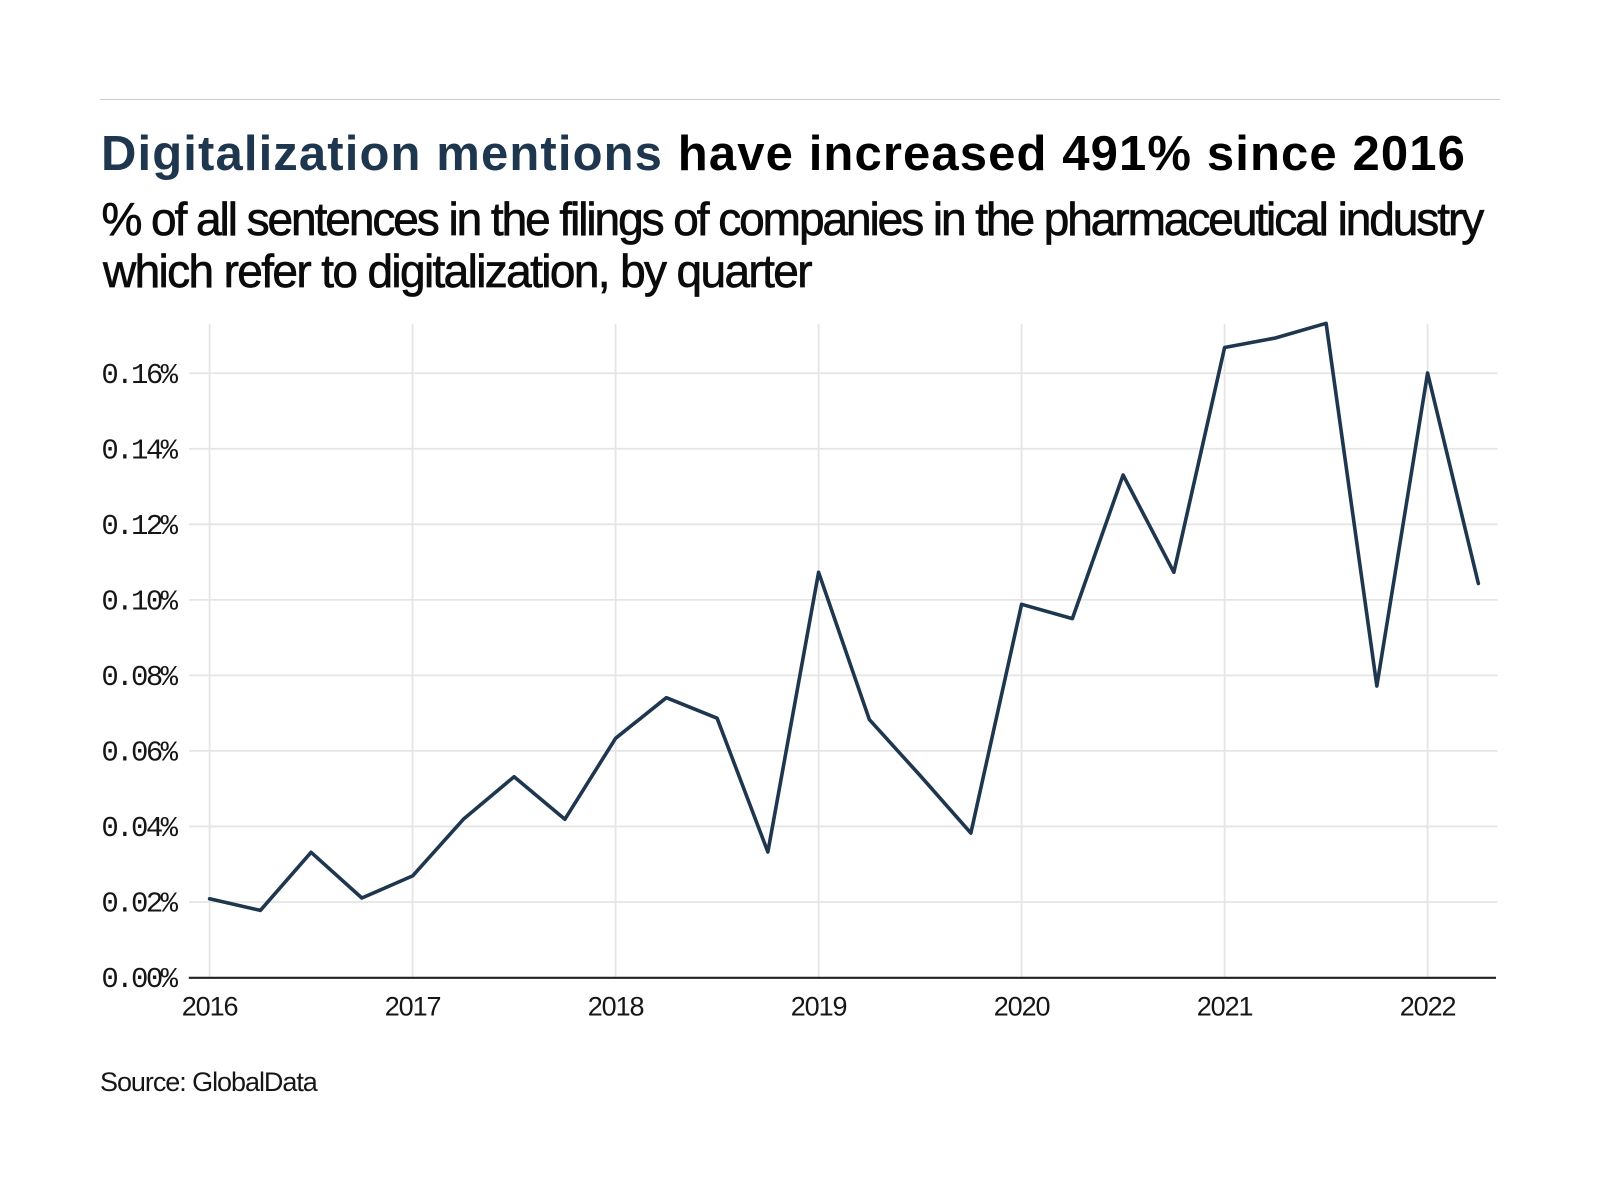  I want to click on svg-text: 0.06%, so click(139, 753).